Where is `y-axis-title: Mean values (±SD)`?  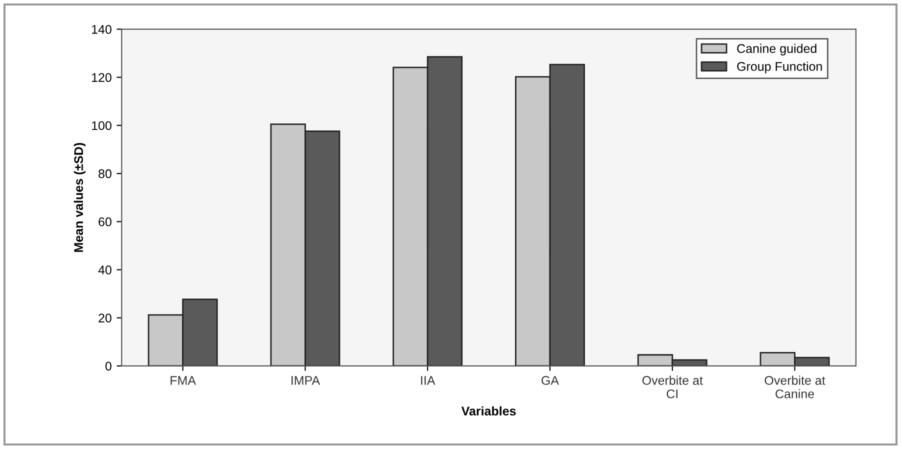 y-axis-title: Mean values (±SD) is located at coordinates (80, 197).